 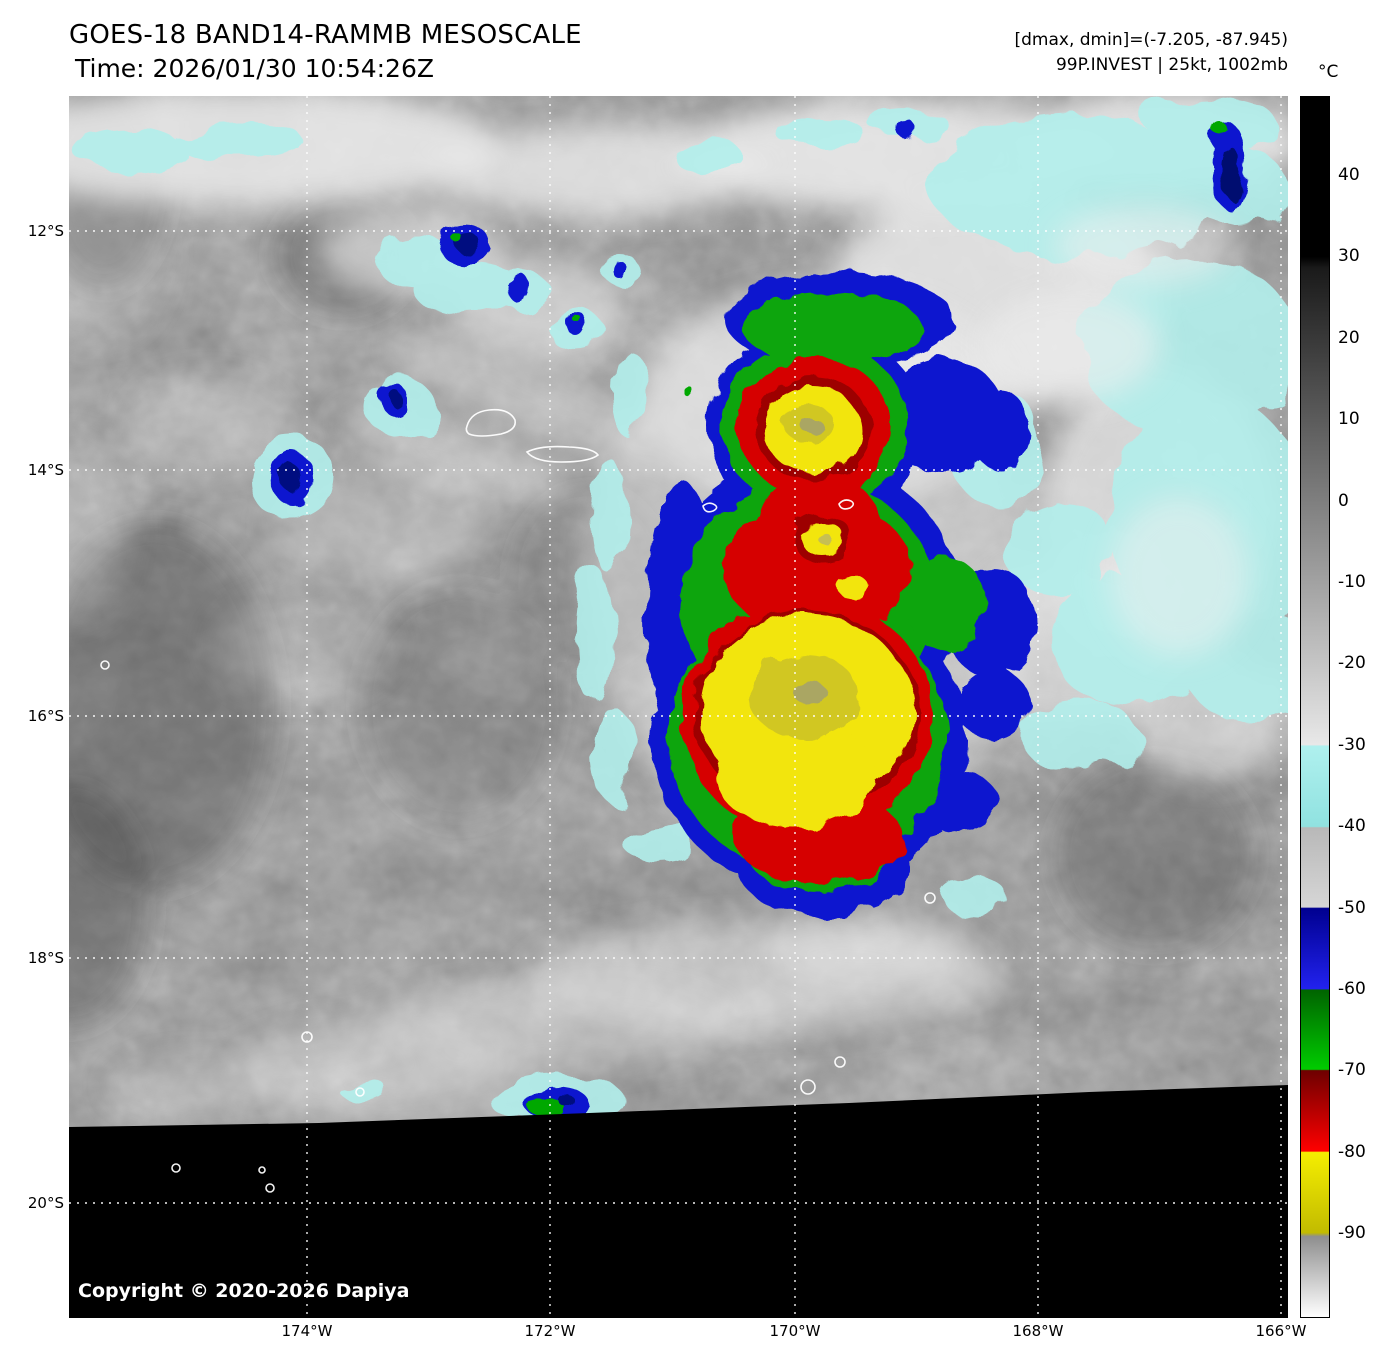 What do you see at coordinates (1352, 1152) in the screenshot?
I see `colorbar-tick-label: -80` at bounding box center [1352, 1152].